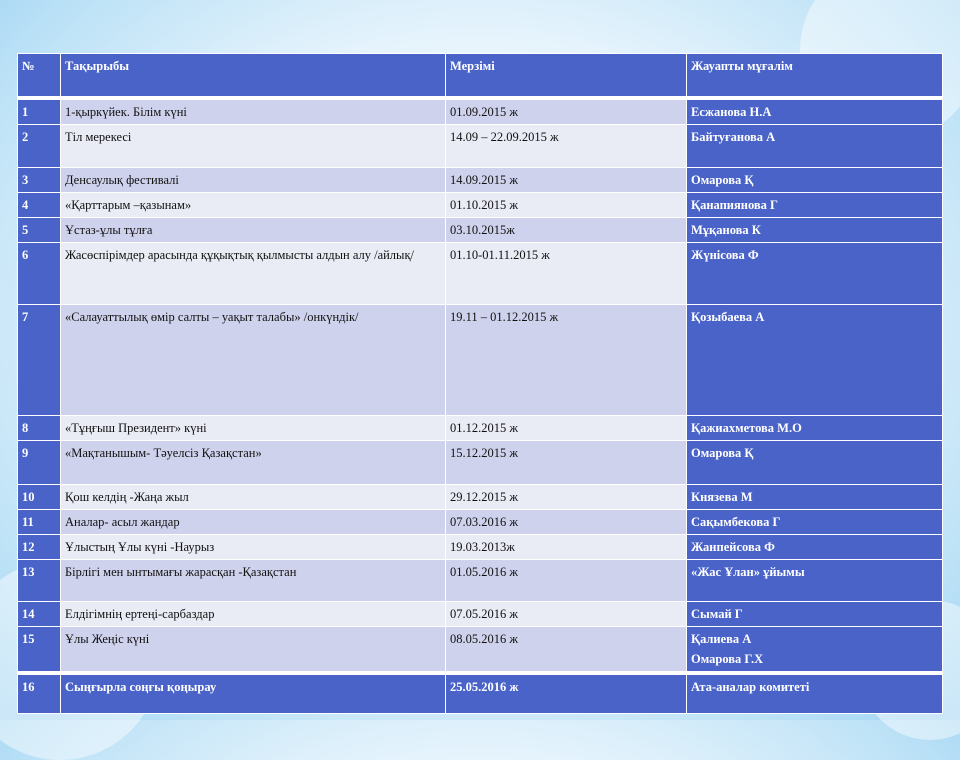 This screenshot has height=760, width=960. Describe the element at coordinates (253, 547) in the screenshot. I see `row-topic: Ұлыстың Ұлы күні -Наурыз` at that location.